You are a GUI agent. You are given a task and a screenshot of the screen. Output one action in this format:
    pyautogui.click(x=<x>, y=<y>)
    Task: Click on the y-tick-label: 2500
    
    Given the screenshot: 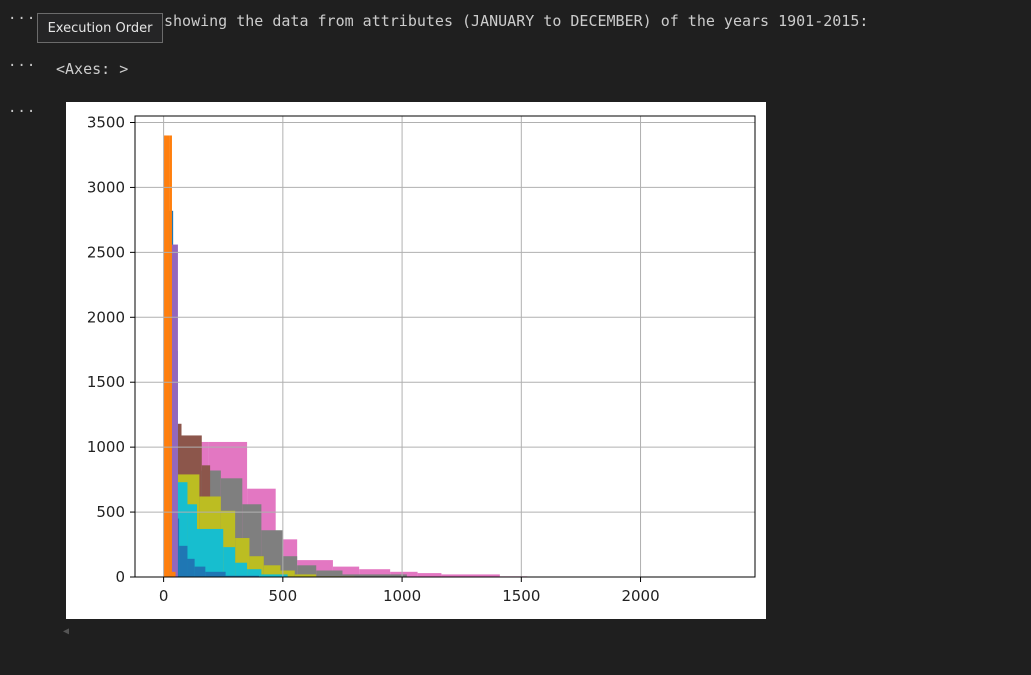 What is the action you would take?
    pyautogui.click(x=106, y=252)
    